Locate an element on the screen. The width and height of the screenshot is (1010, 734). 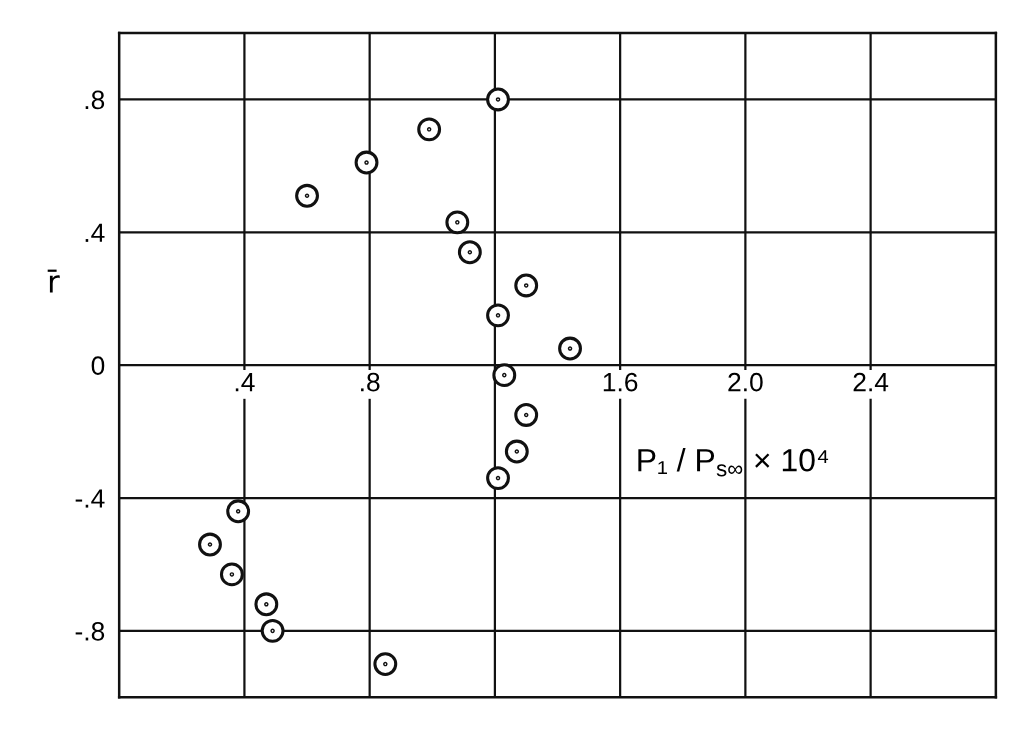
x-axis-title: P₁ / P$_{s∞}$ × 10⁴ is located at coordinates (733, 462).